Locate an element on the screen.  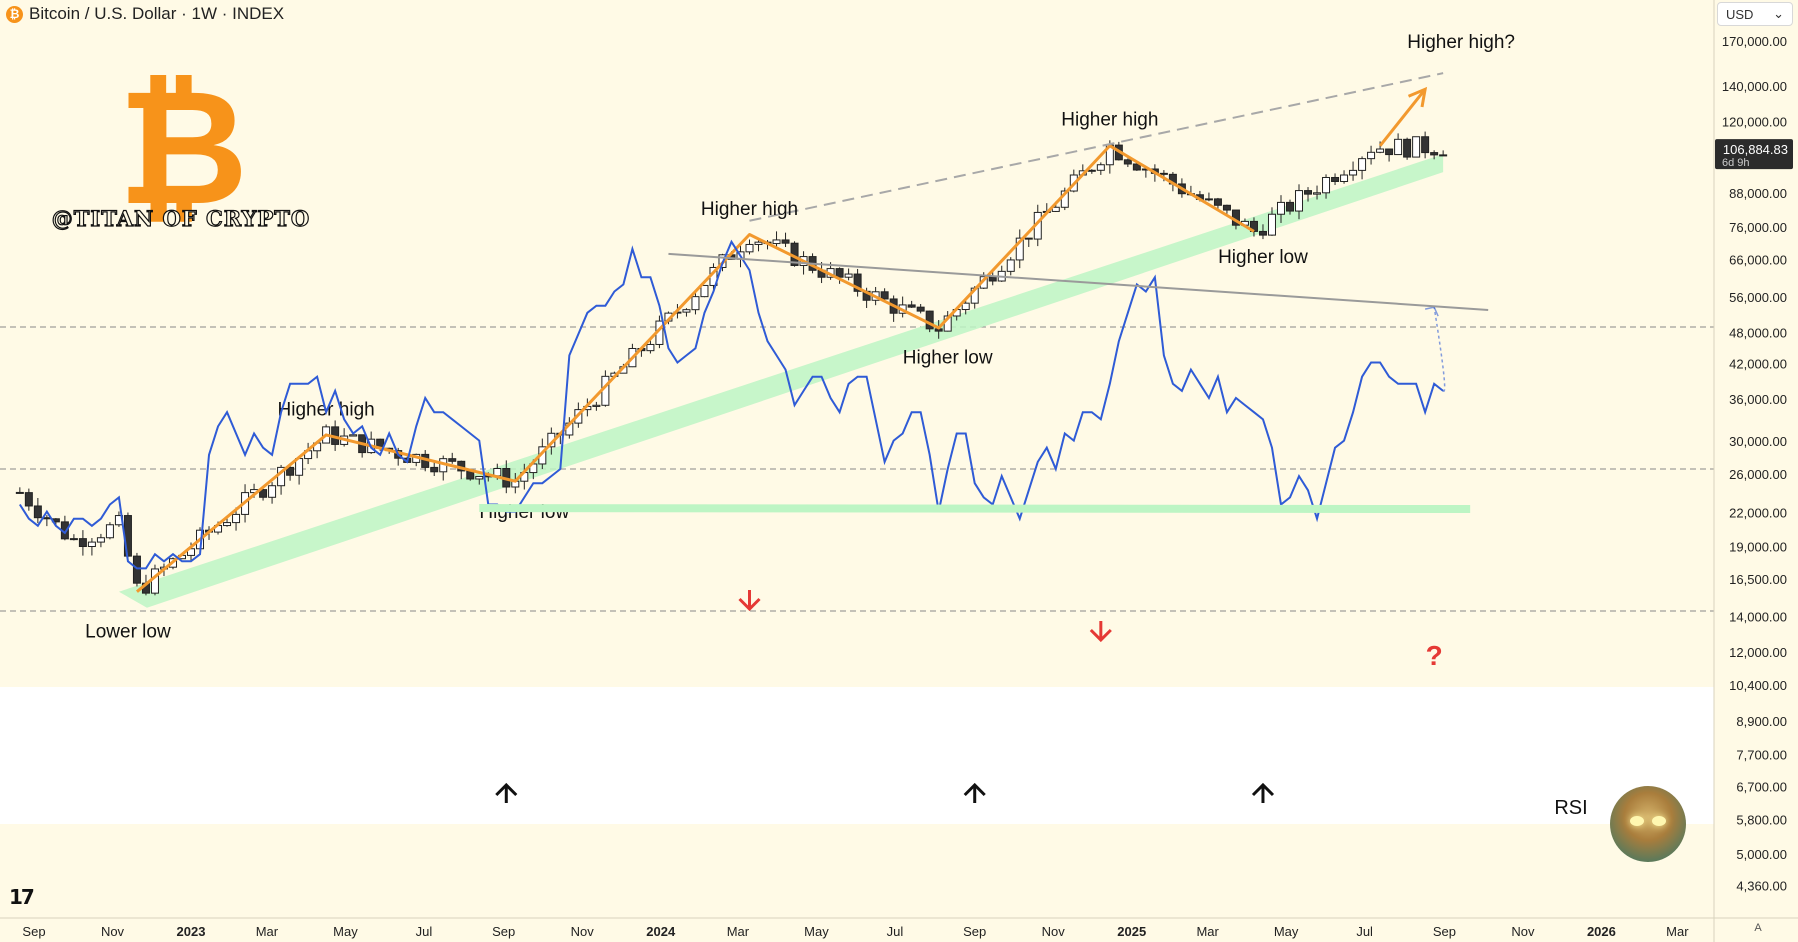
black-up-arrow-head is located at coordinates (506, 789).